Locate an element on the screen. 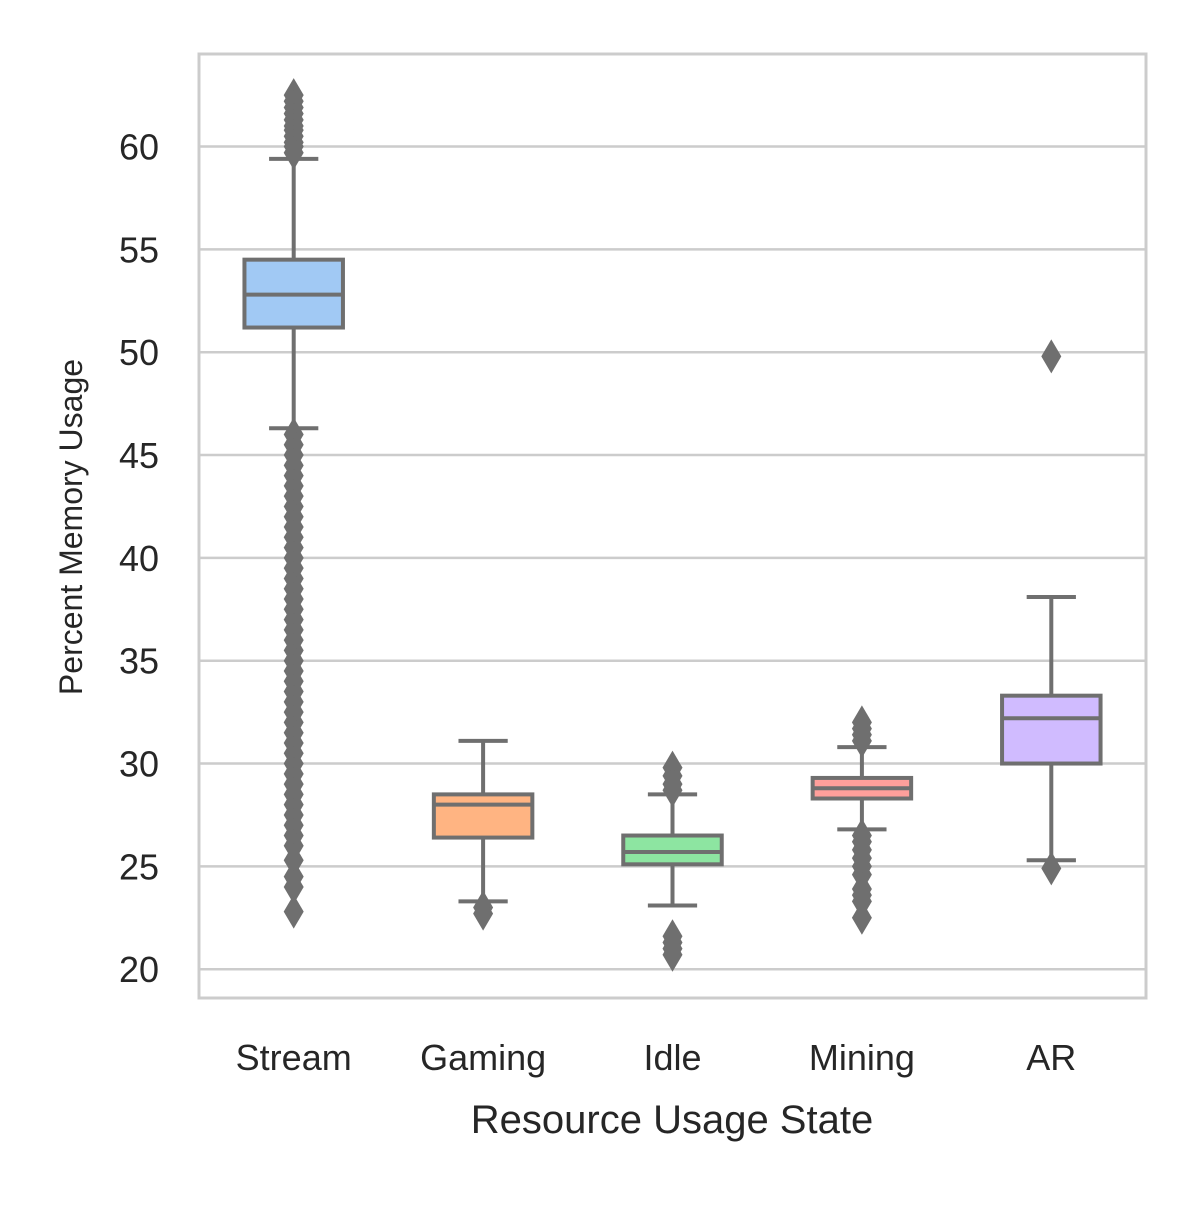 The image size is (1200, 1205). y-tick-label: 30 is located at coordinates (139, 764).